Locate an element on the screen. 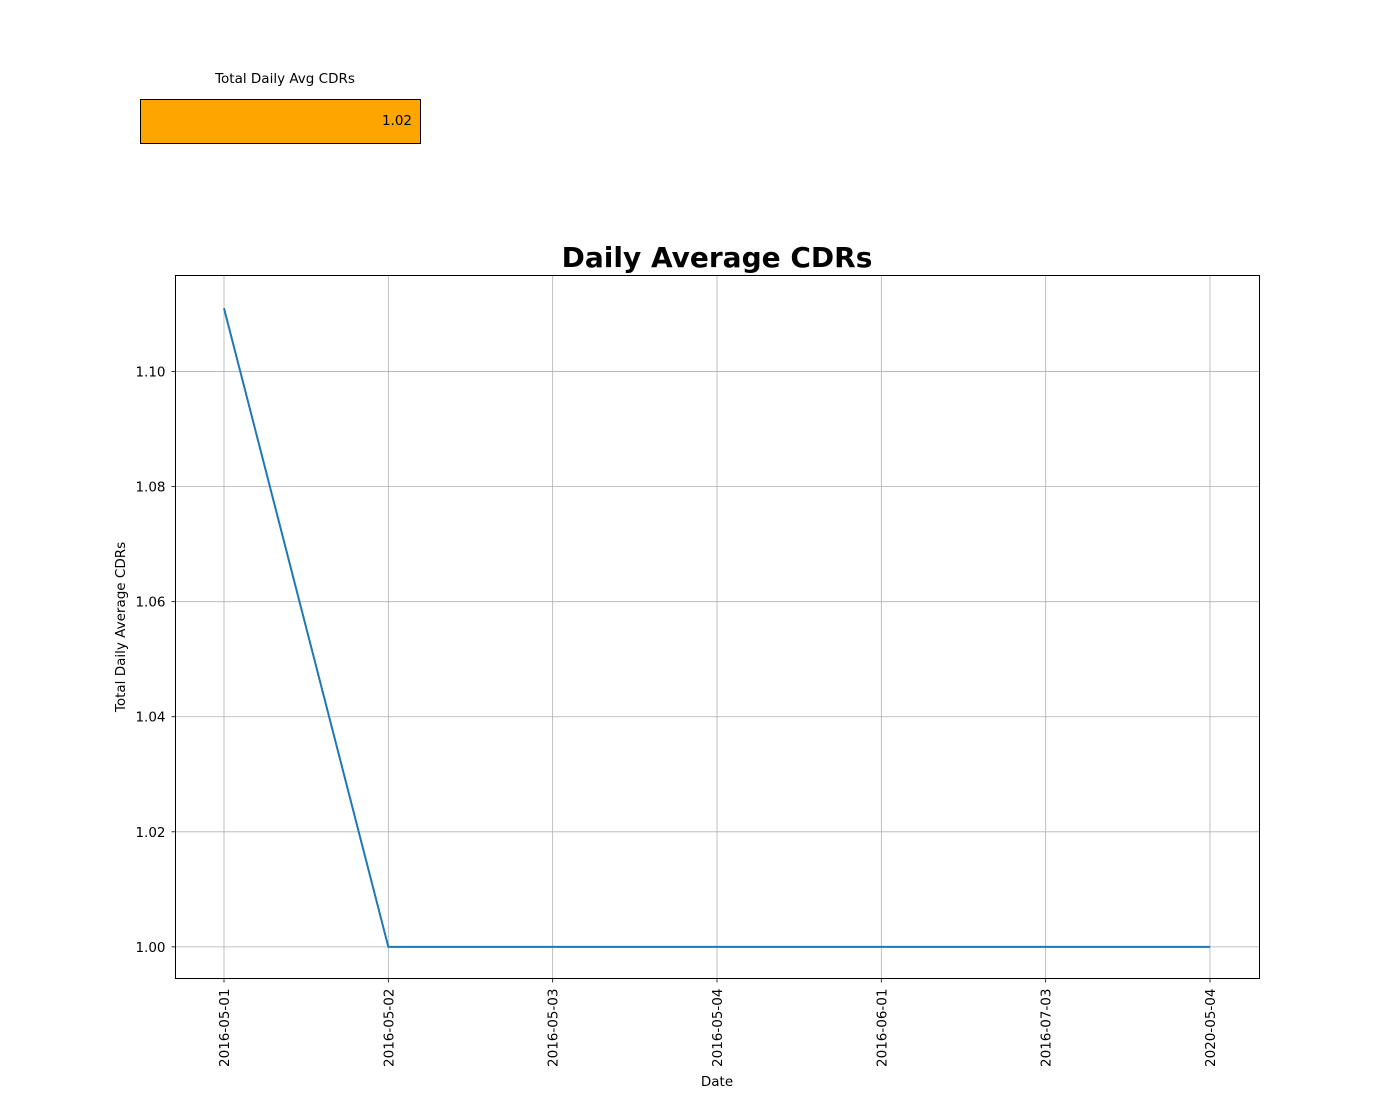 This screenshot has width=1400, height=1100. y-tick-label: 1.08 is located at coordinates (150, 488).